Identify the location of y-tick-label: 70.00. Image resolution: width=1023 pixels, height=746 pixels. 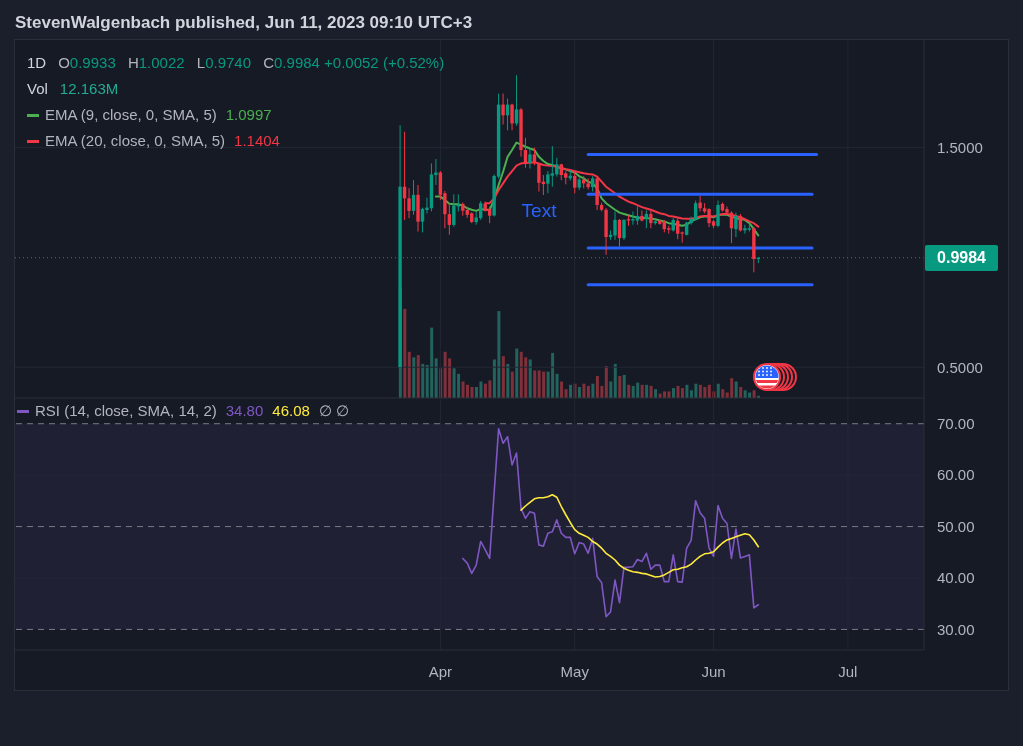
(956, 424).